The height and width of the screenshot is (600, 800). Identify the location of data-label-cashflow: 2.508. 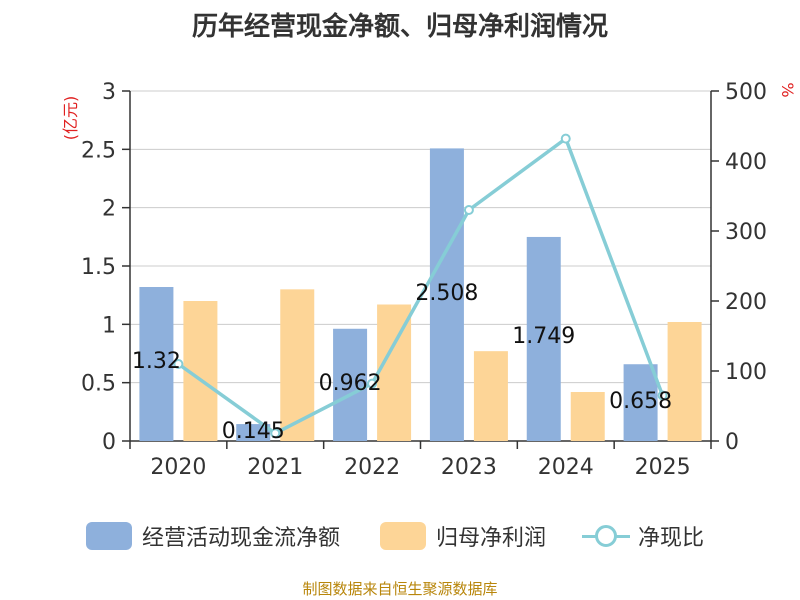
(446, 293).